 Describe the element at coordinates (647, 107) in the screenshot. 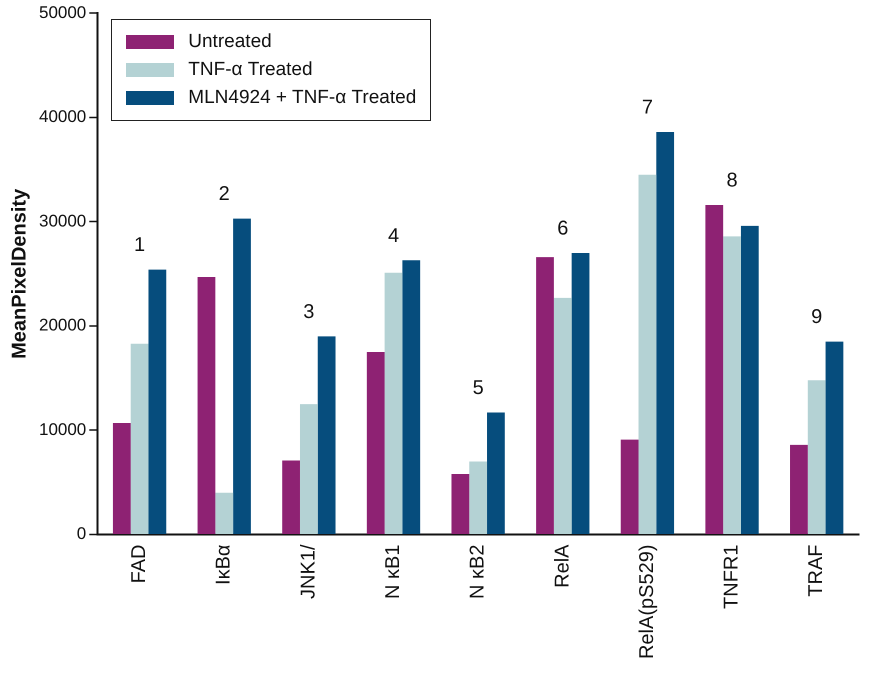

I see `annotation: 7` at that location.